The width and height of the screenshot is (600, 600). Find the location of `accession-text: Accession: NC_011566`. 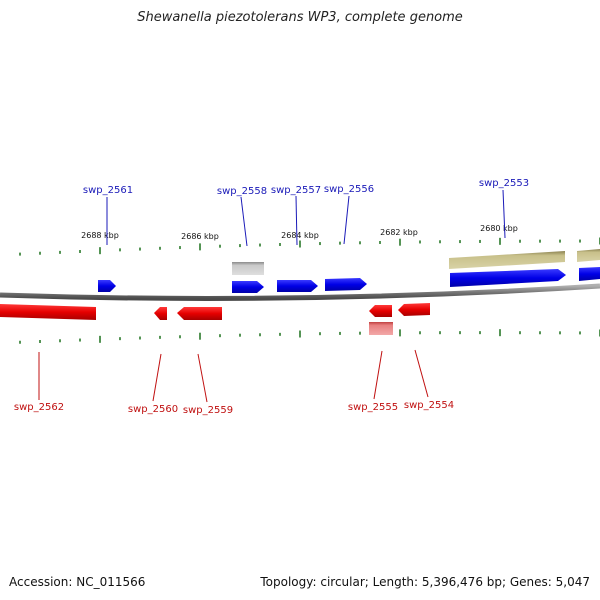

accession-text: Accession: NC_011566 is located at coordinates (77, 582).